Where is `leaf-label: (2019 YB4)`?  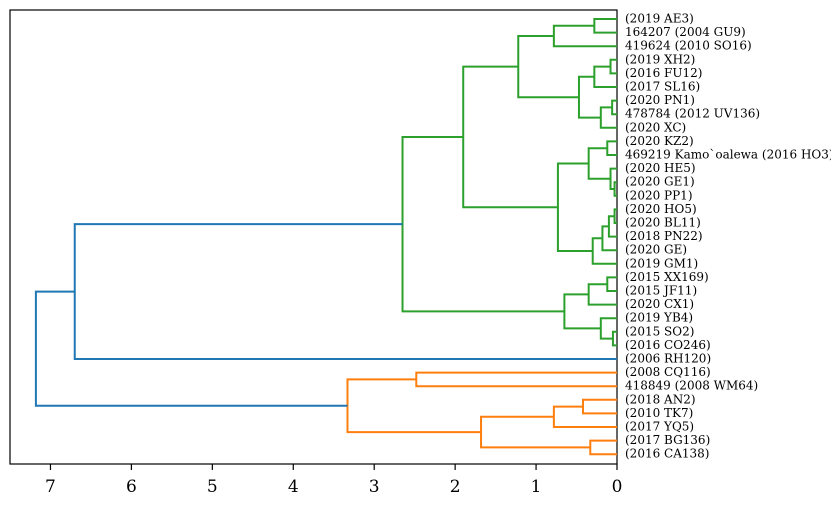 leaf-label: (2019 YB4) is located at coordinates (659, 318).